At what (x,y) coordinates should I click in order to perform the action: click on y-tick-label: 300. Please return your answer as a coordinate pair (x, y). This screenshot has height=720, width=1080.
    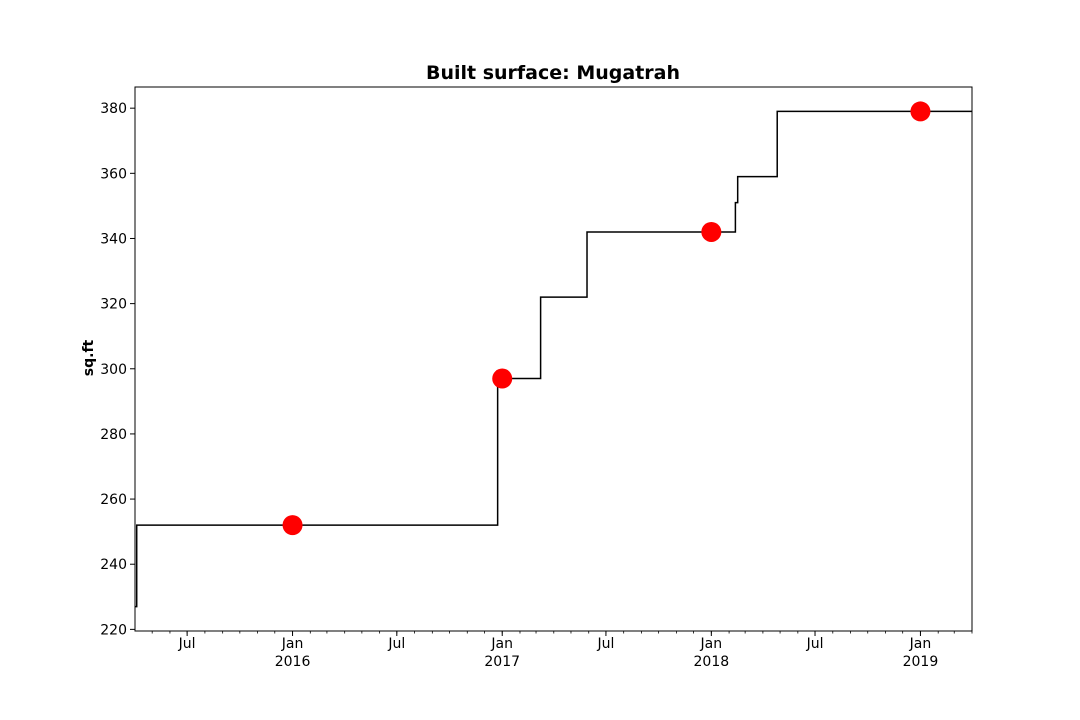
    Looking at the image, I should click on (113, 370).